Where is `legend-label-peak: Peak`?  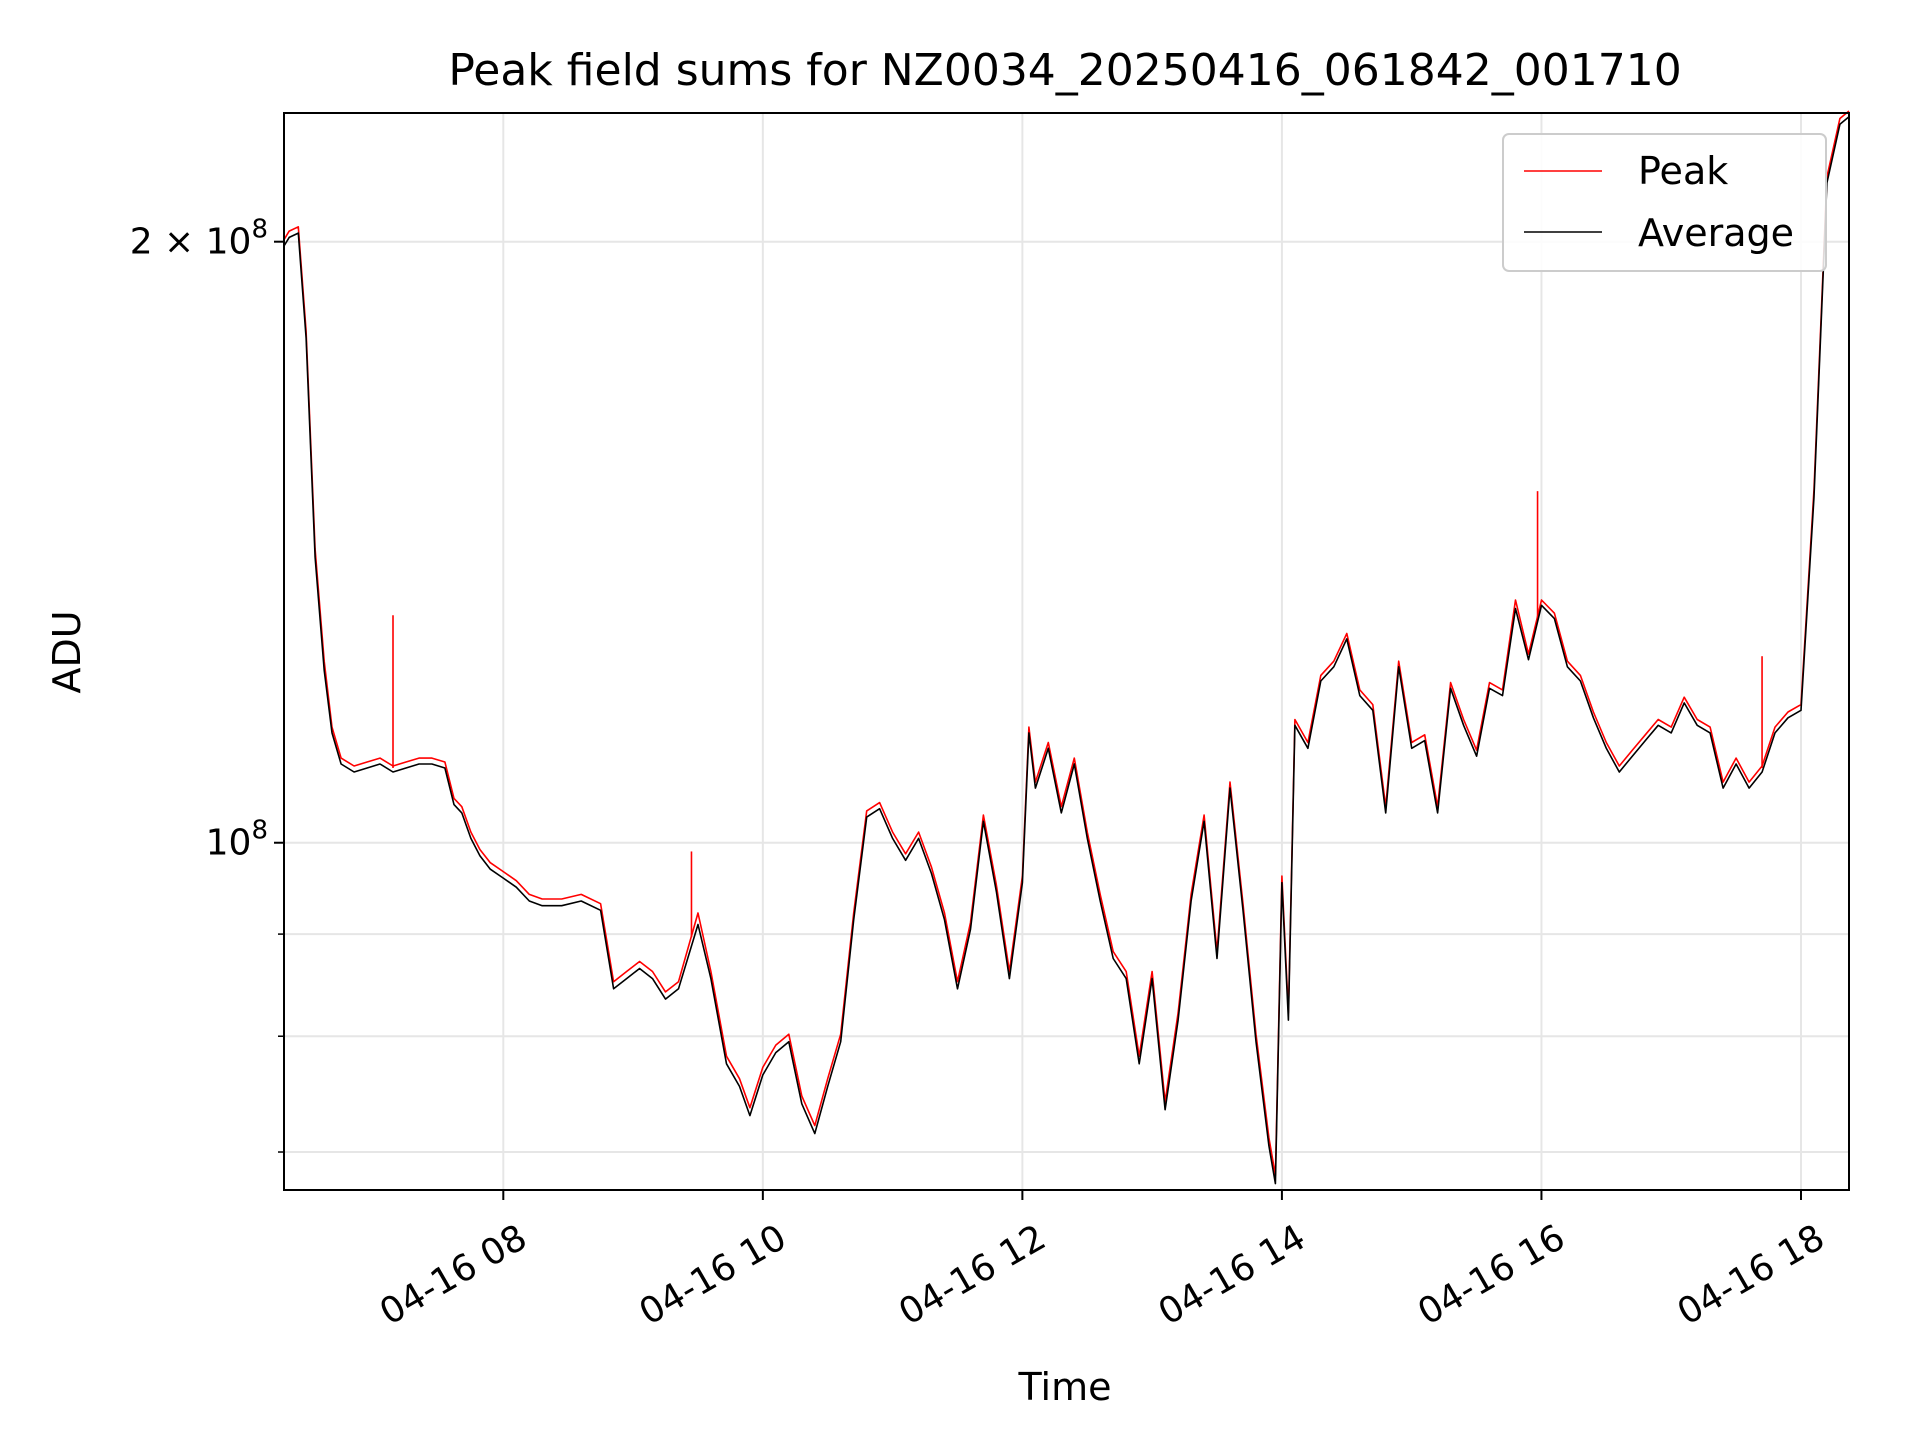
legend-label-peak: Peak is located at coordinates (1683, 171).